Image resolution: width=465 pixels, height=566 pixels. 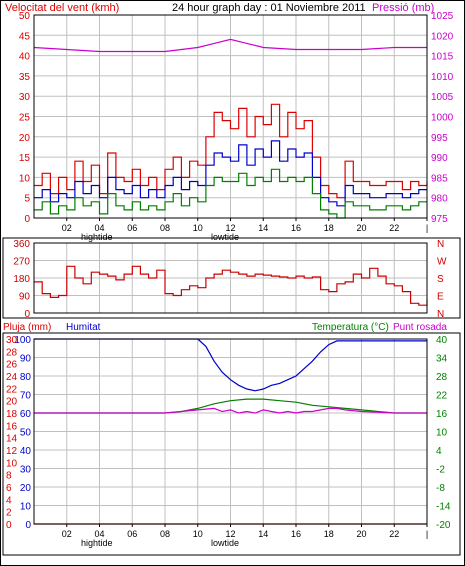 I want to click on humidity-axis: 0 10 20 30 40 50 60 70 80 90 100, so click(x=22, y=433).